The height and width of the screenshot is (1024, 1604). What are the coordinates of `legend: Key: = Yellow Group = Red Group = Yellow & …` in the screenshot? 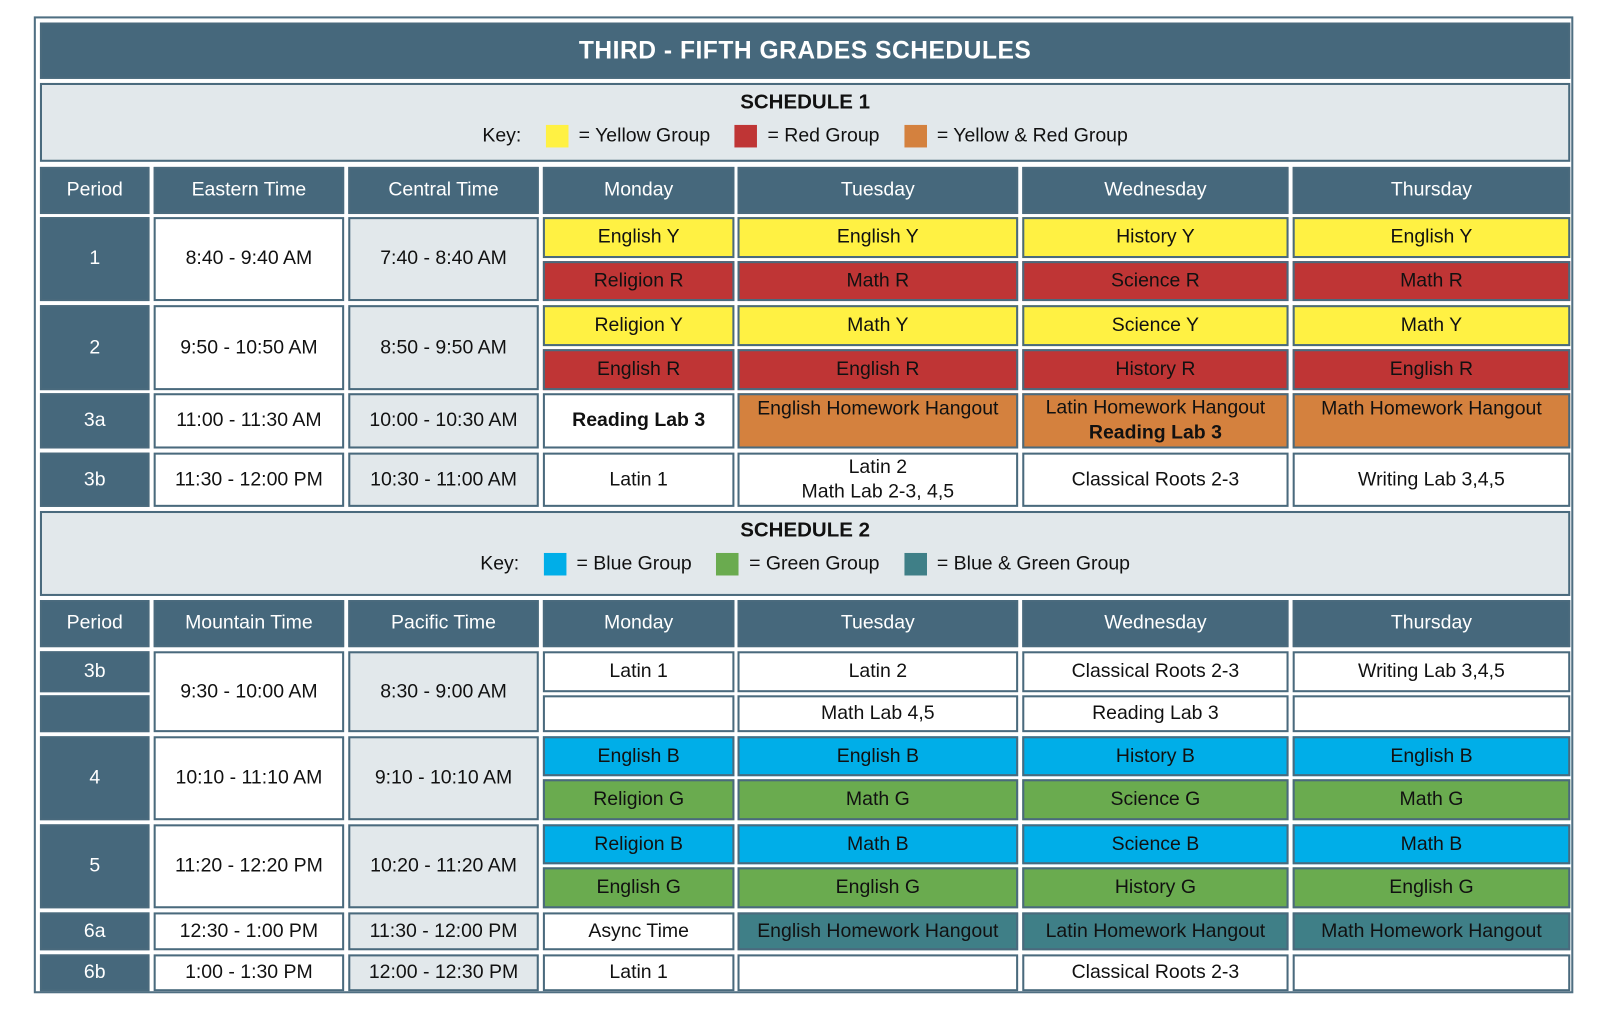 It's located at (805, 136).